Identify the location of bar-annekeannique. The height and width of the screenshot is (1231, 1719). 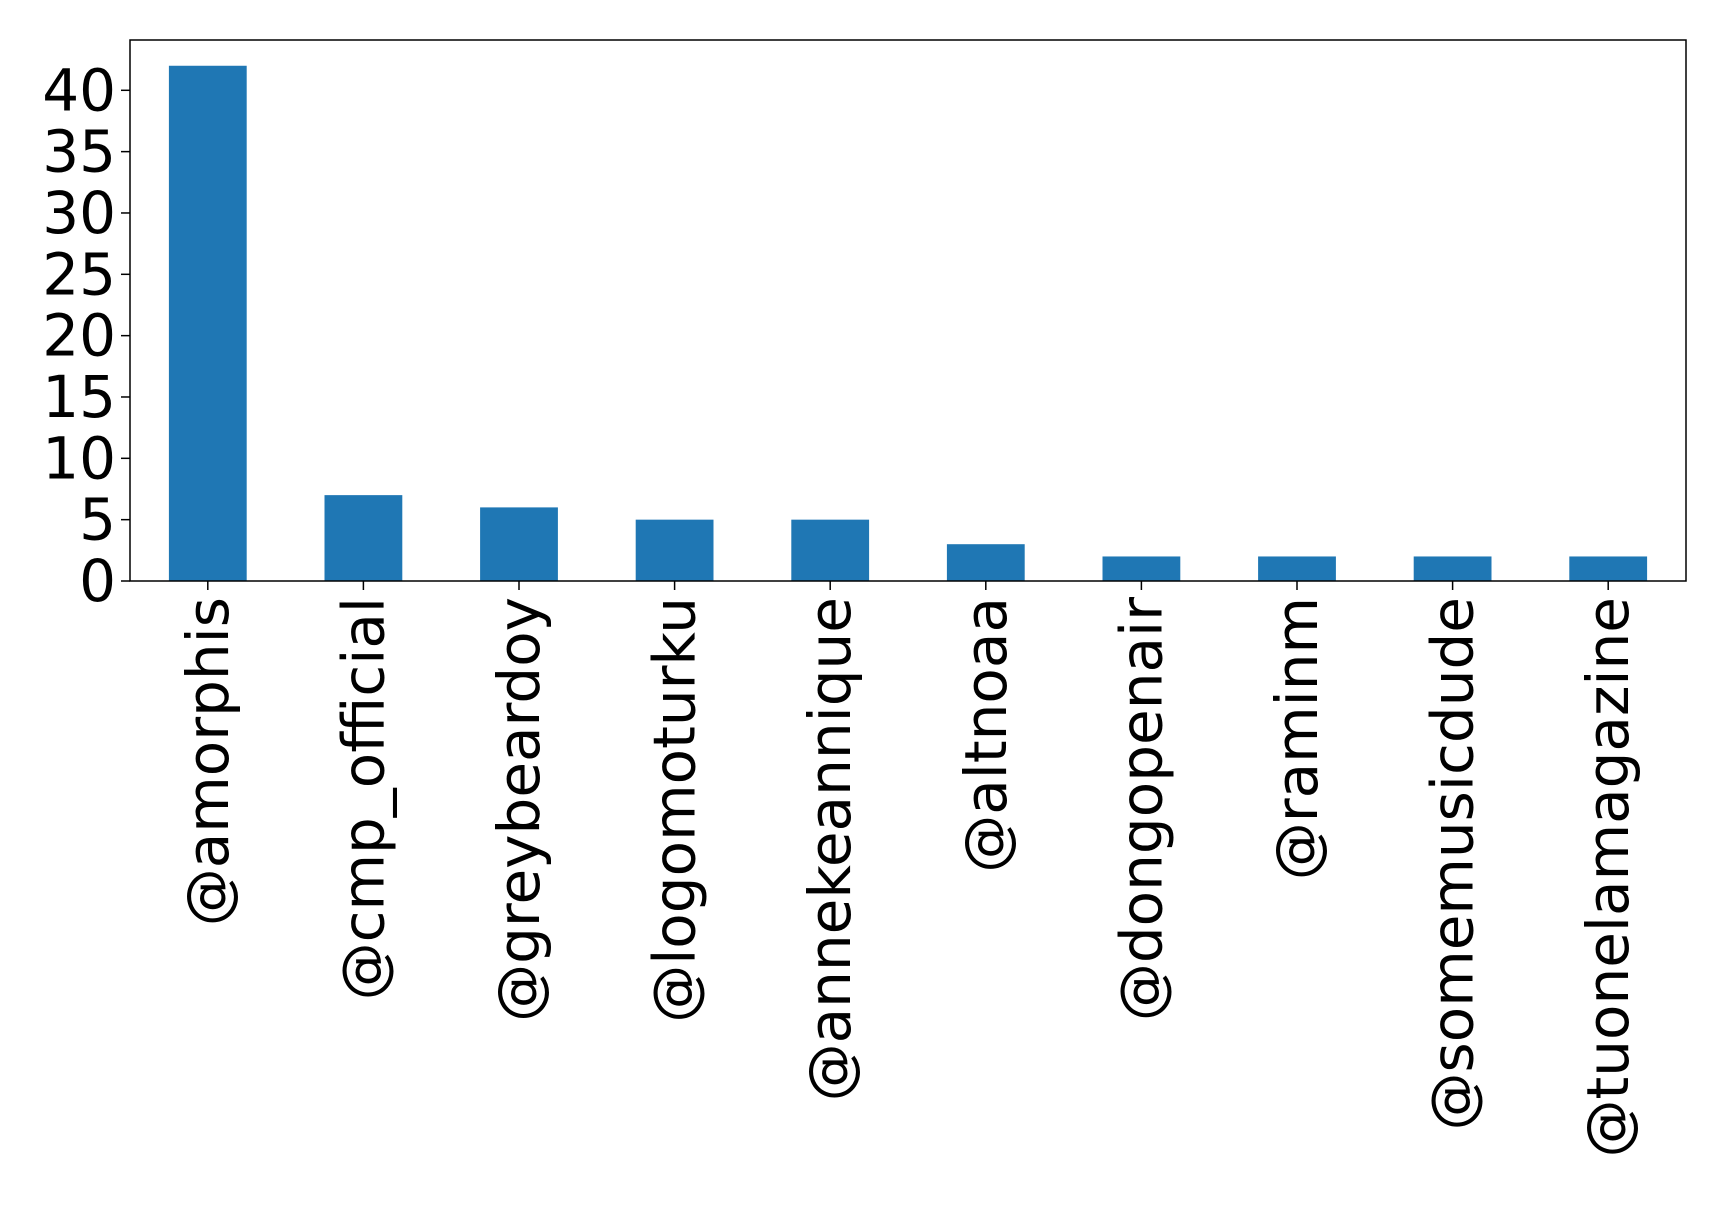
(830, 550).